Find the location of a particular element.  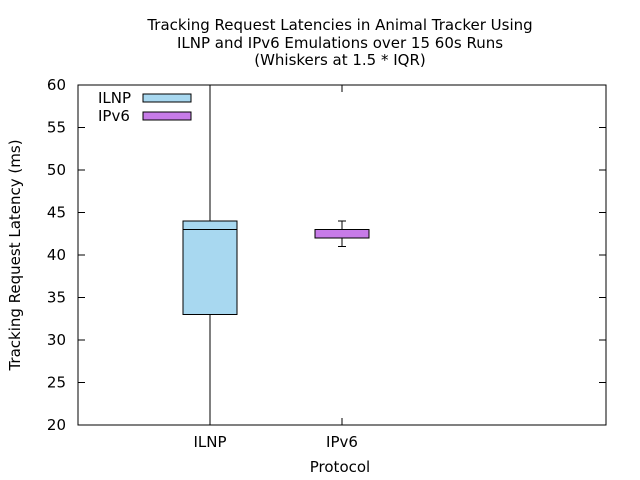

y-tick-label: 30 is located at coordinates (56, 340).